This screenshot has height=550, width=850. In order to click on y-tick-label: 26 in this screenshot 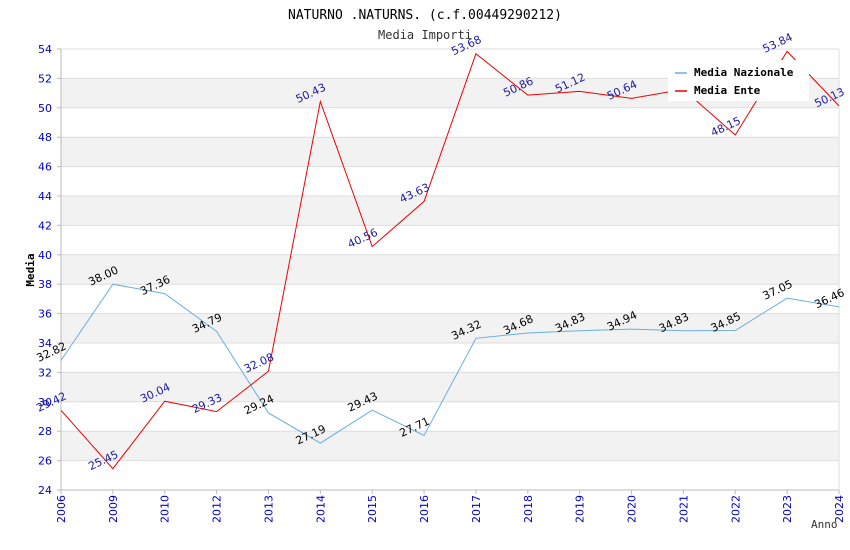, I will do `click(45, 461)`.